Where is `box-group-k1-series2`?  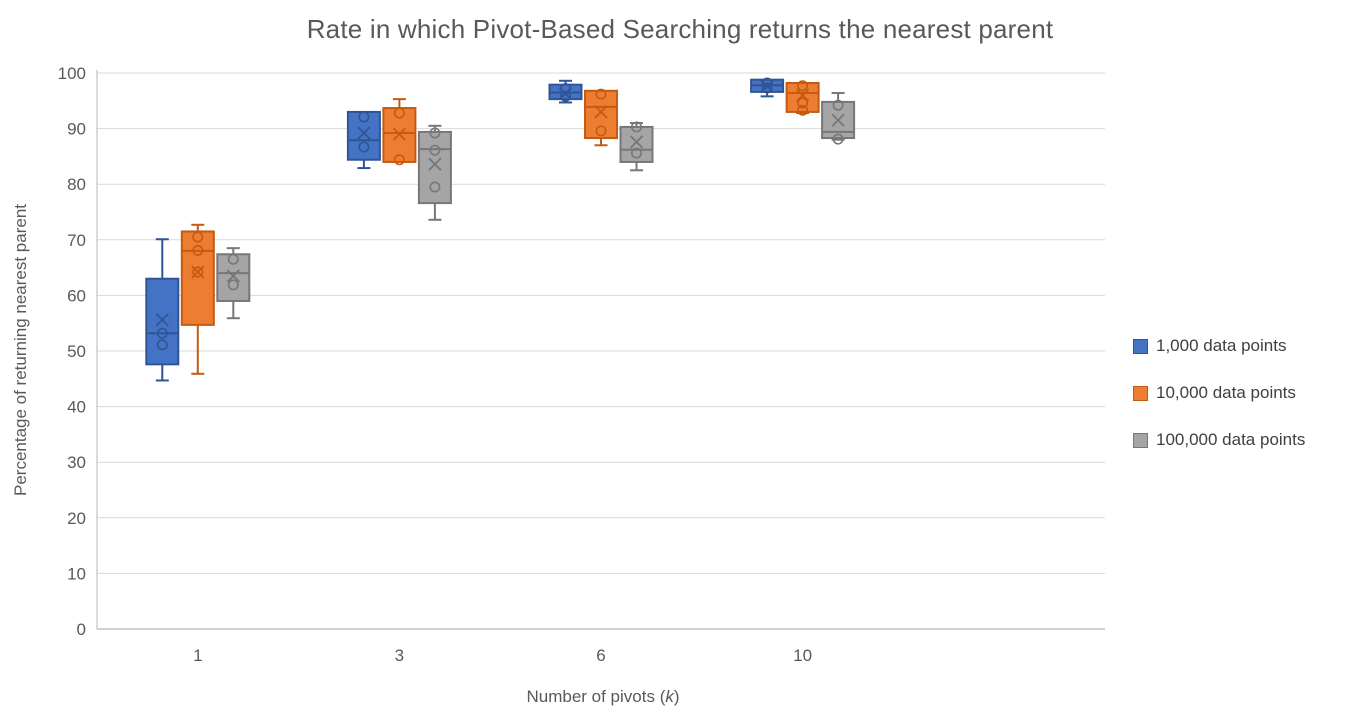 box-group-k1-series2 is located at coordinates (233, 283).